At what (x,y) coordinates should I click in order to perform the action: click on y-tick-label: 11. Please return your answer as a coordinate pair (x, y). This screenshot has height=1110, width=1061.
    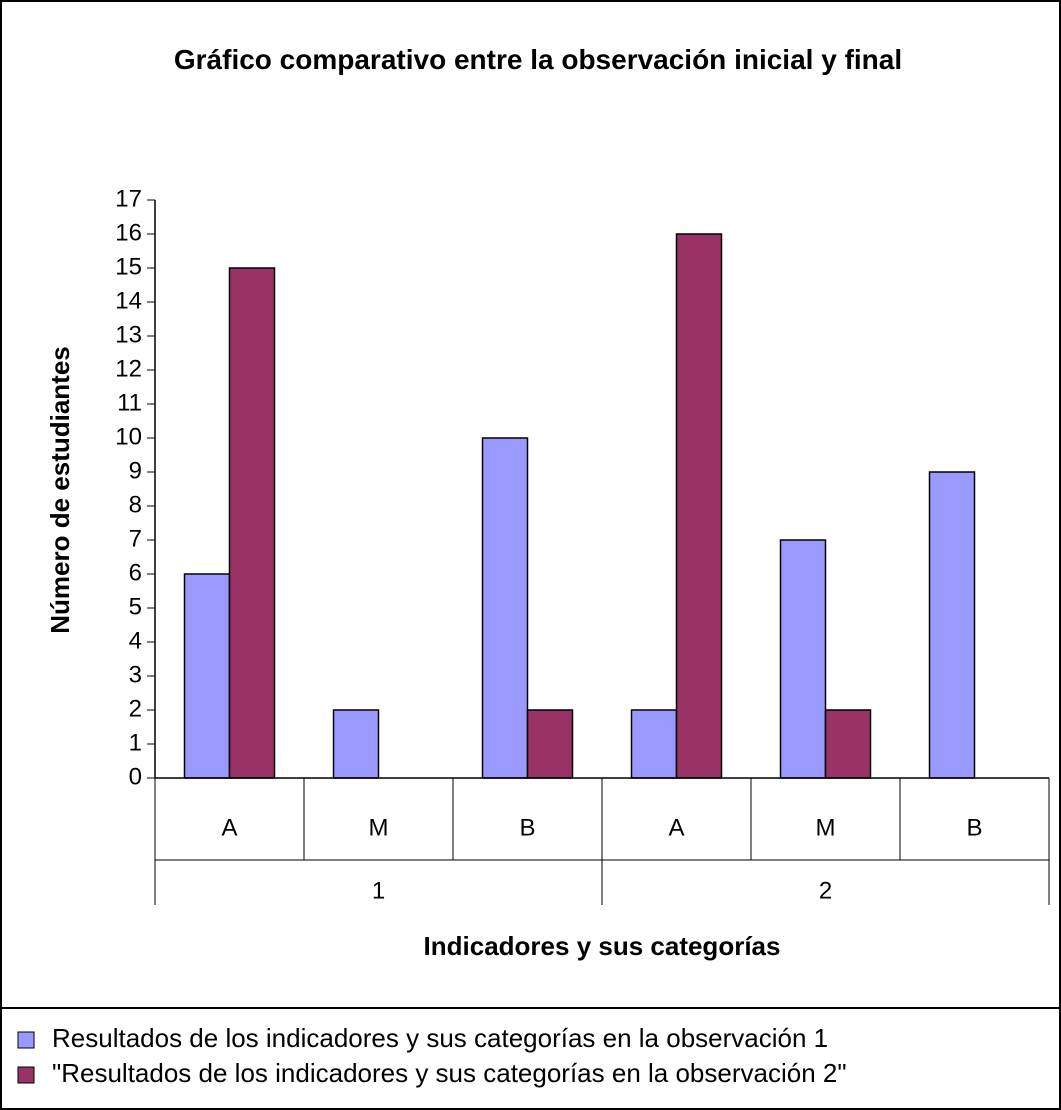
    Looking at the image, I should click on (129, 402).